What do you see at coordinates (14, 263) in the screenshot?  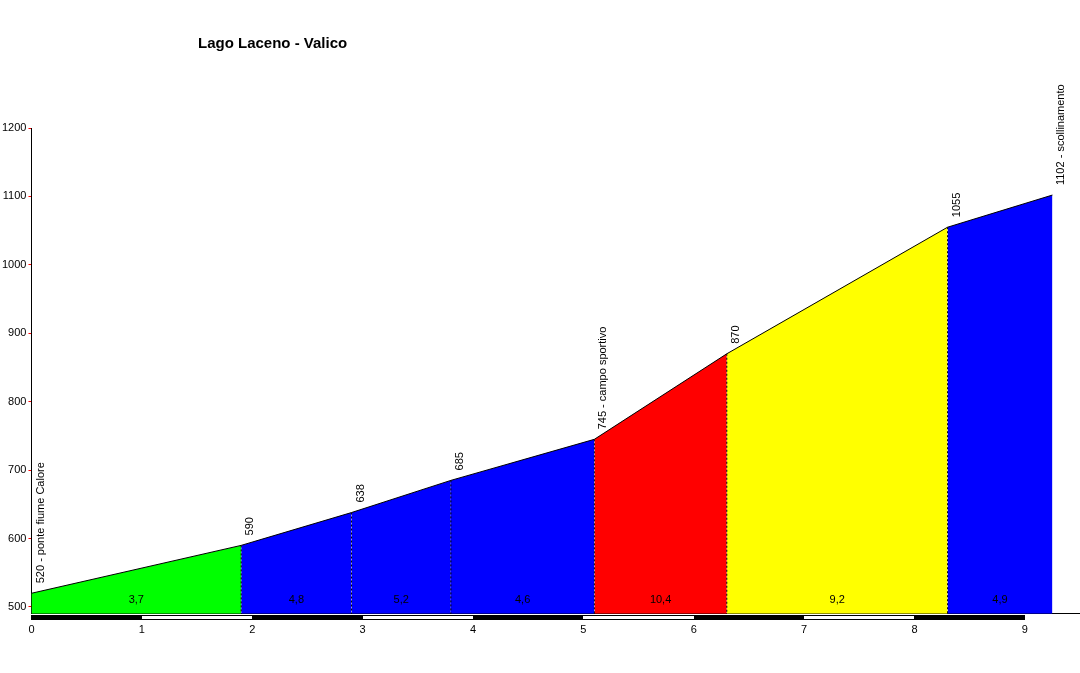 I see `y-tick-label: 1000` at bounding box center [14, 263].